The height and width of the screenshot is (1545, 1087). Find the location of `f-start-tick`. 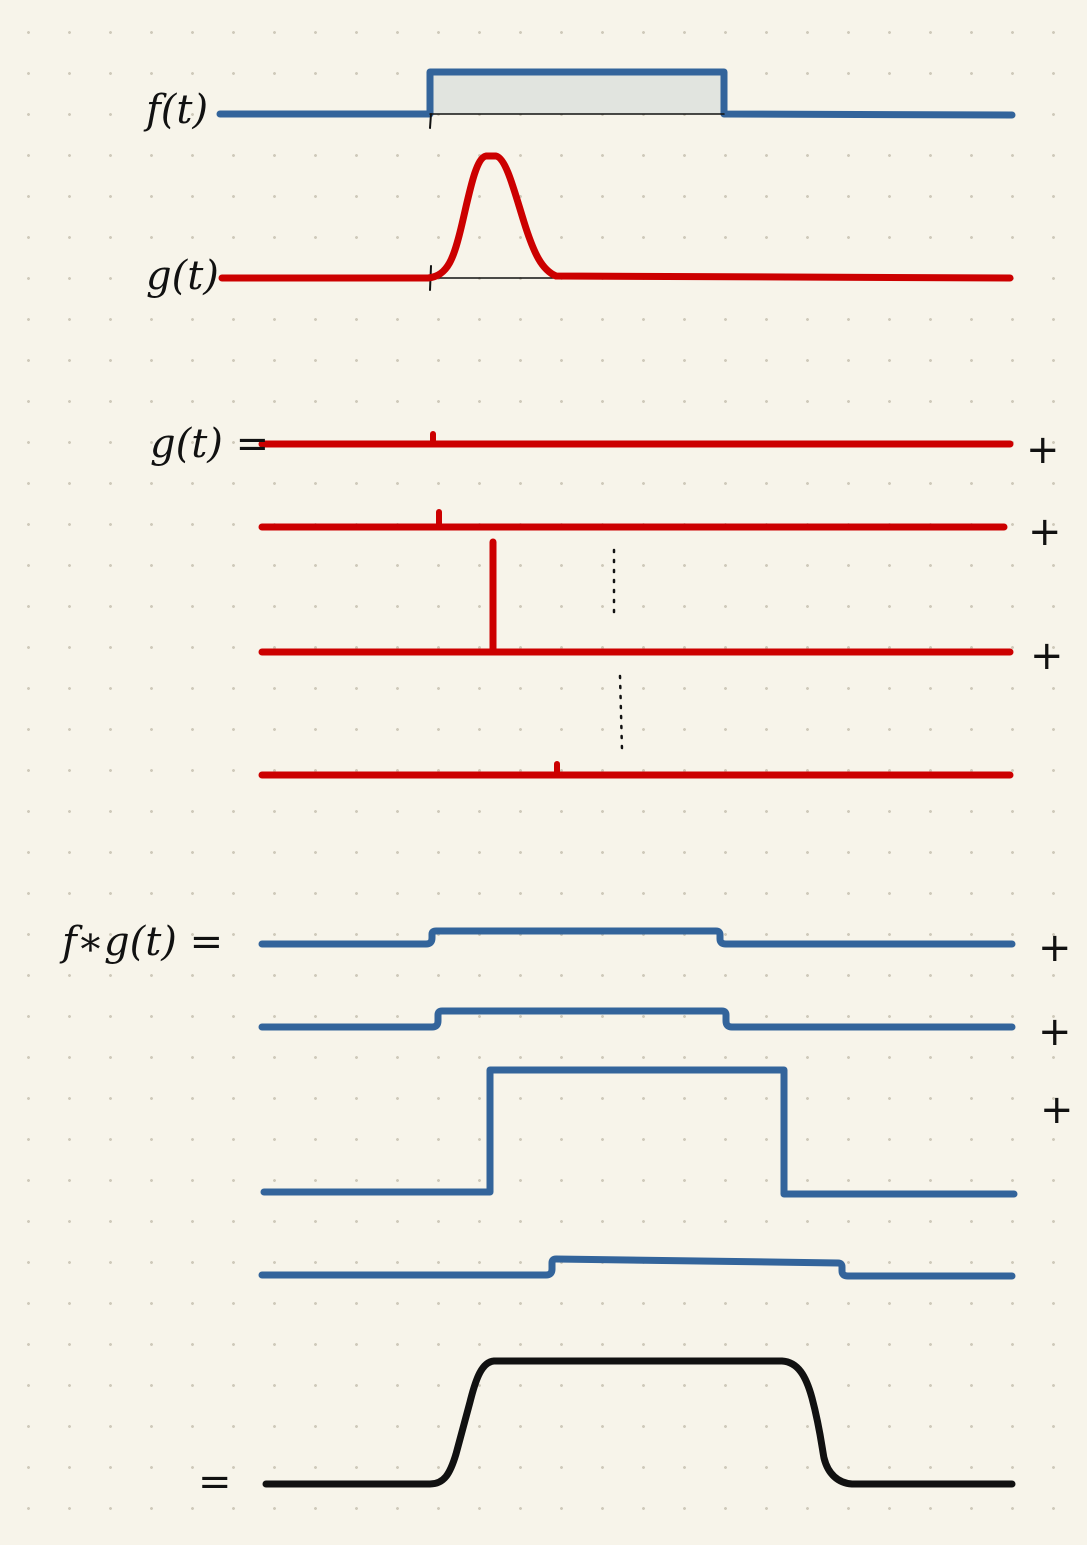

f-start-tick is located at coordinates (430, 121).